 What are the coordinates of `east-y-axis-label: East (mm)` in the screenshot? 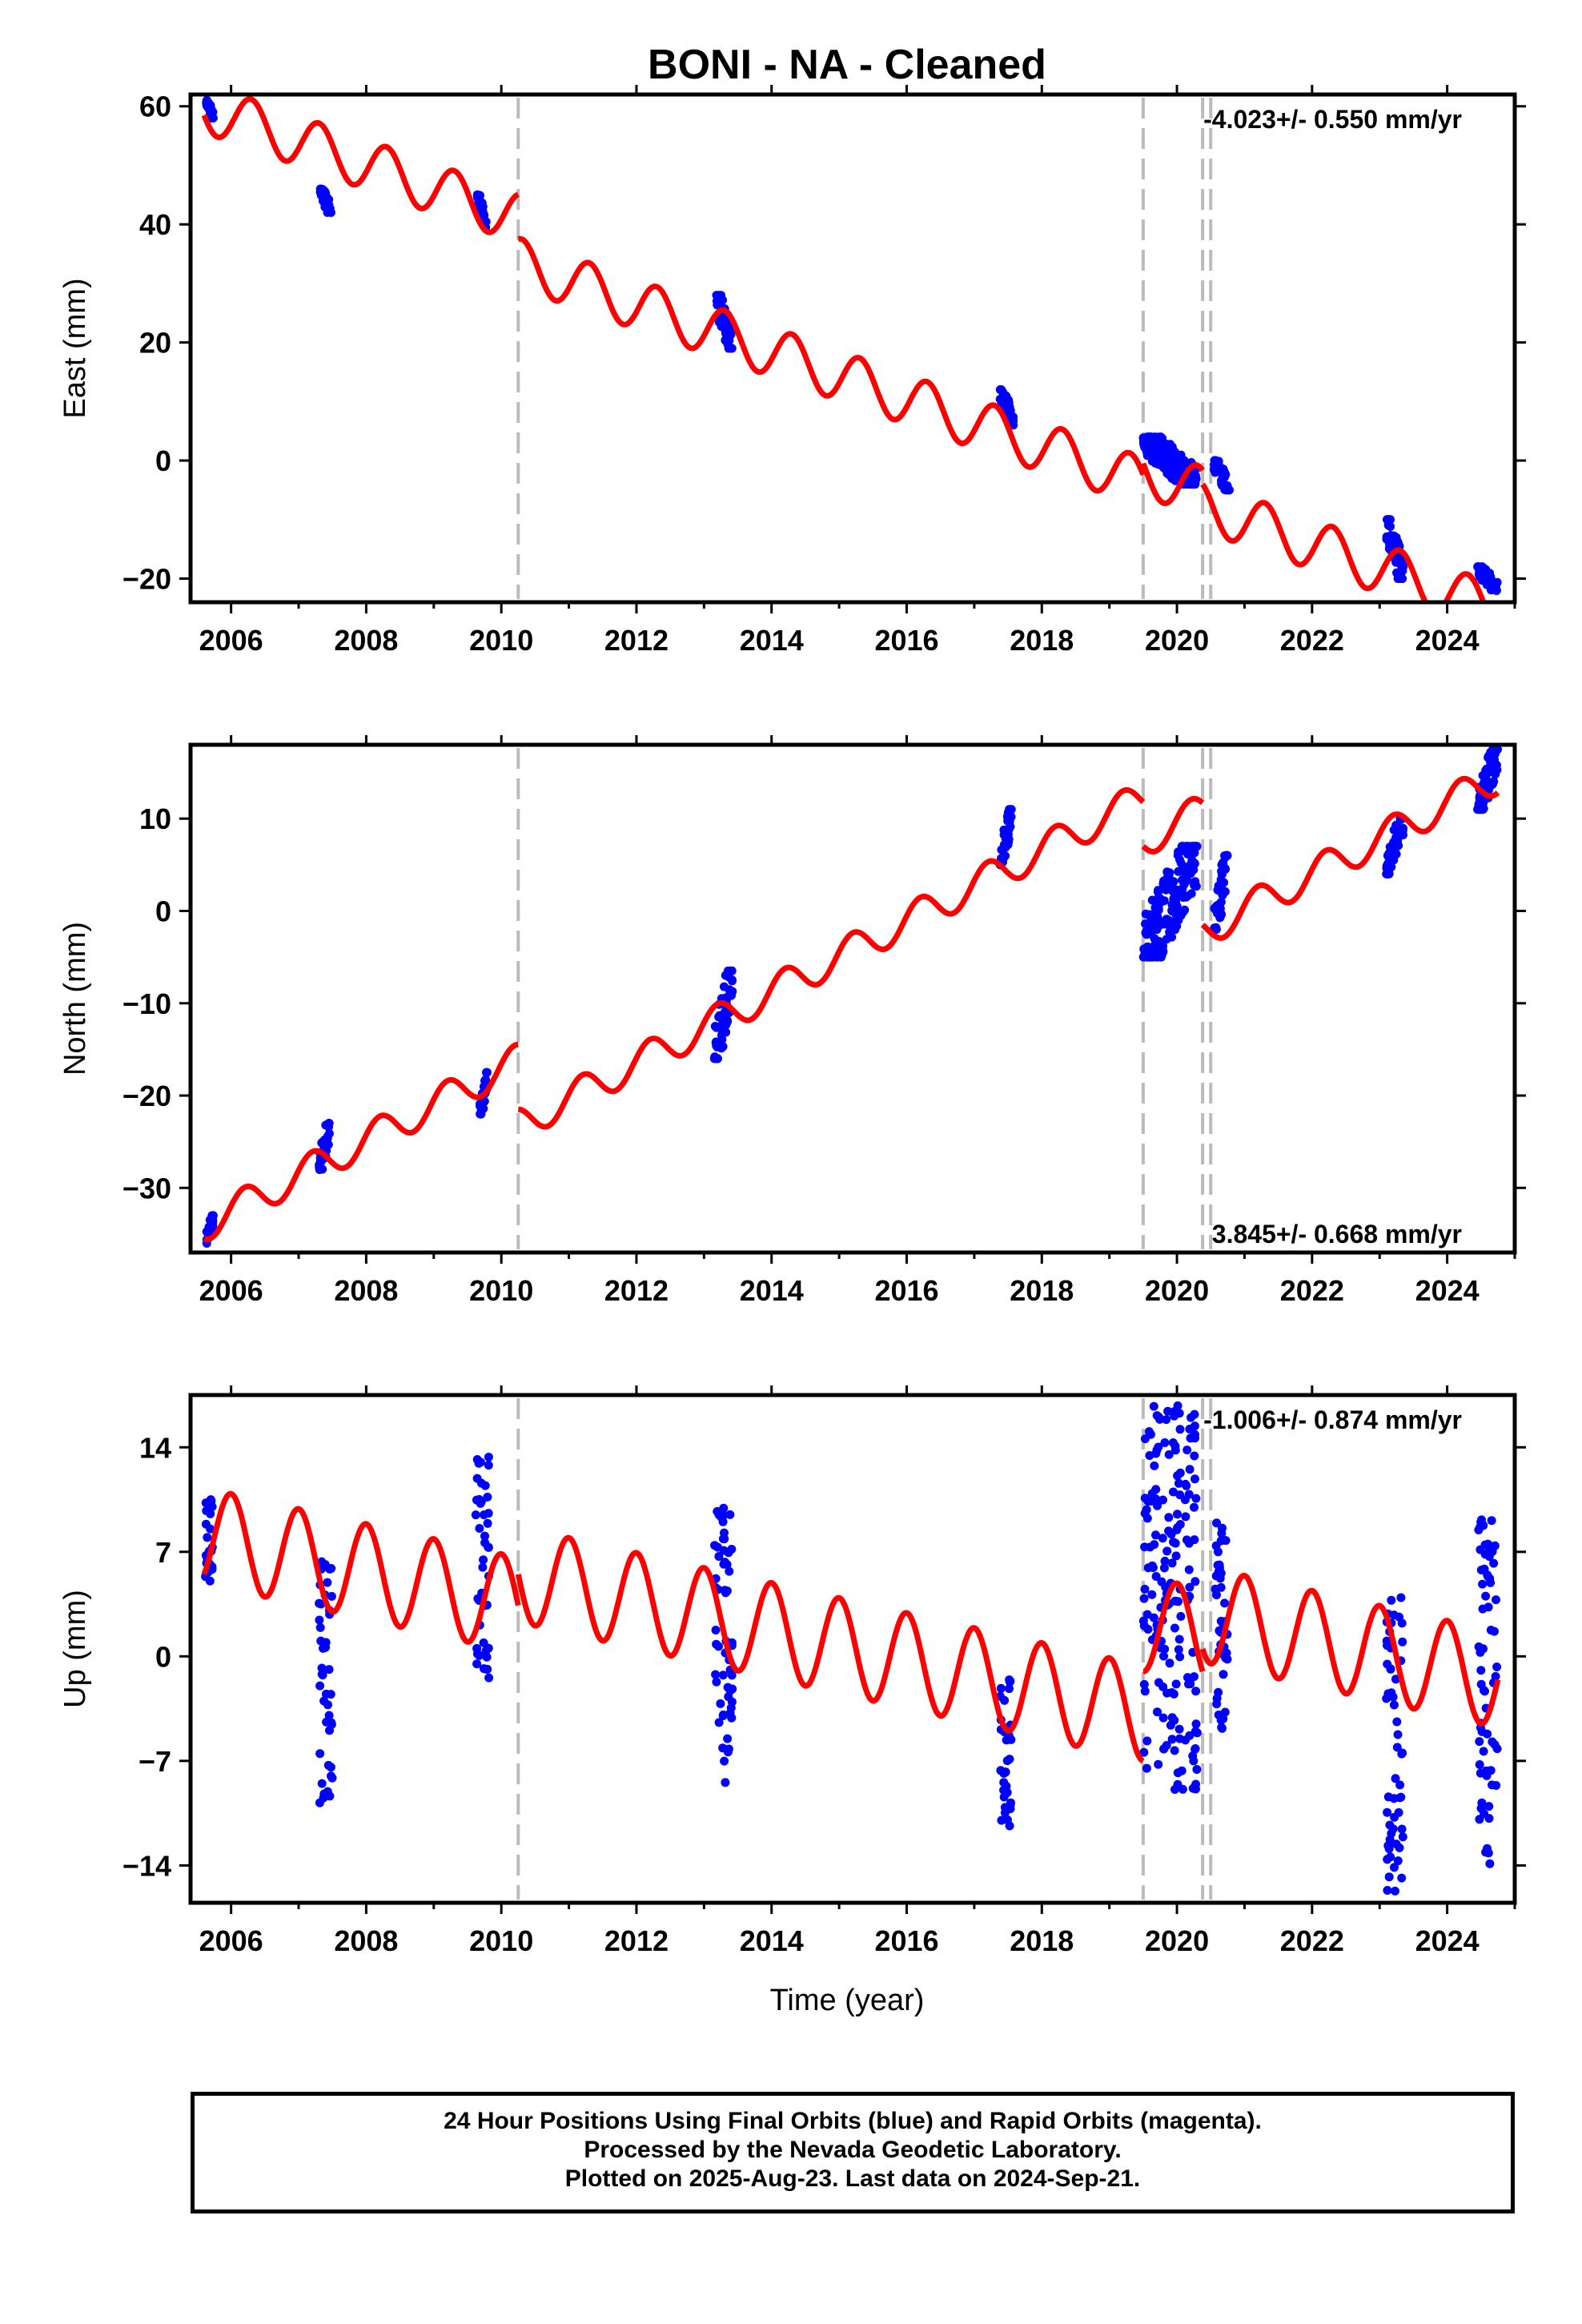 It's located at (75, 348).